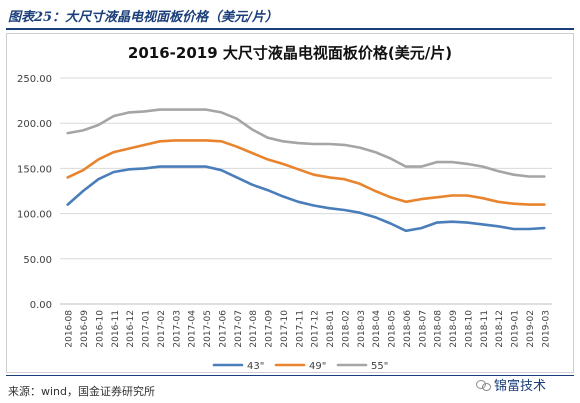 Image resolution: width=580 pixels, height=403 pixels. I want to click on x-tick-label: 2017-07, so click(239, 329).